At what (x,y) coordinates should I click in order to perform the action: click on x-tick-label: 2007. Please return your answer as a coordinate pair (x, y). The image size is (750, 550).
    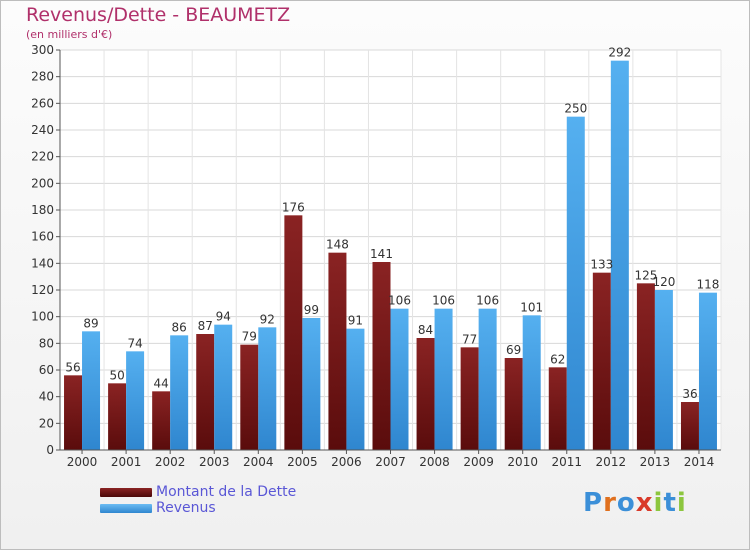
    Looking at the image, I should click on (390, 462).